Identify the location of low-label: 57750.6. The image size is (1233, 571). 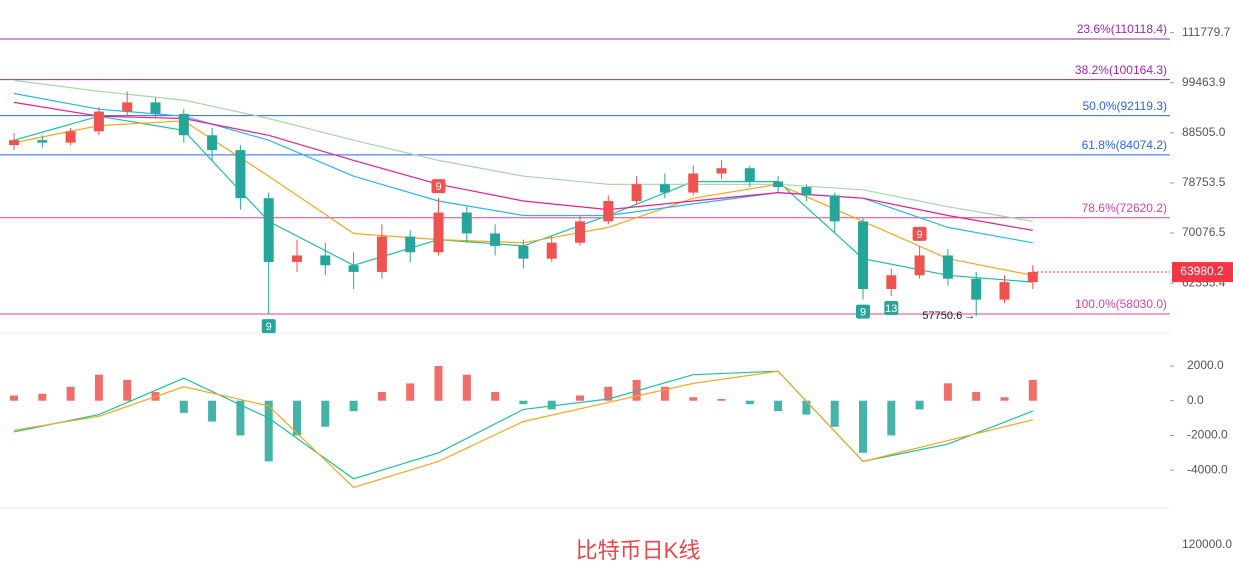
(942, 316).